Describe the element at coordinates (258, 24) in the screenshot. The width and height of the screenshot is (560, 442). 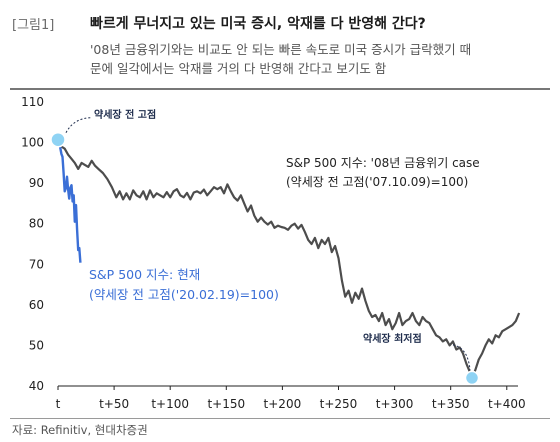
I see `chart-title: 빠르게 무너지고 있는 미국 증시, 악재를 다 반영해 간다?` at that location.